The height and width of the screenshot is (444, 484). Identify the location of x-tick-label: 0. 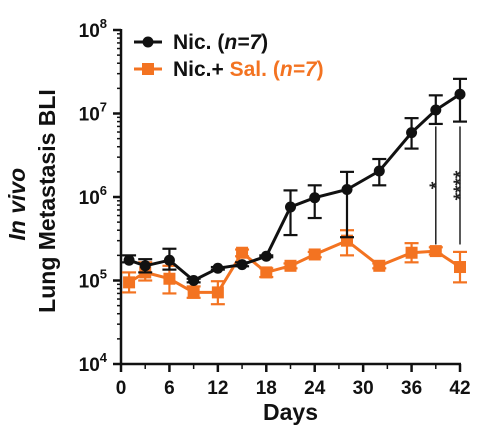
(121, 388).